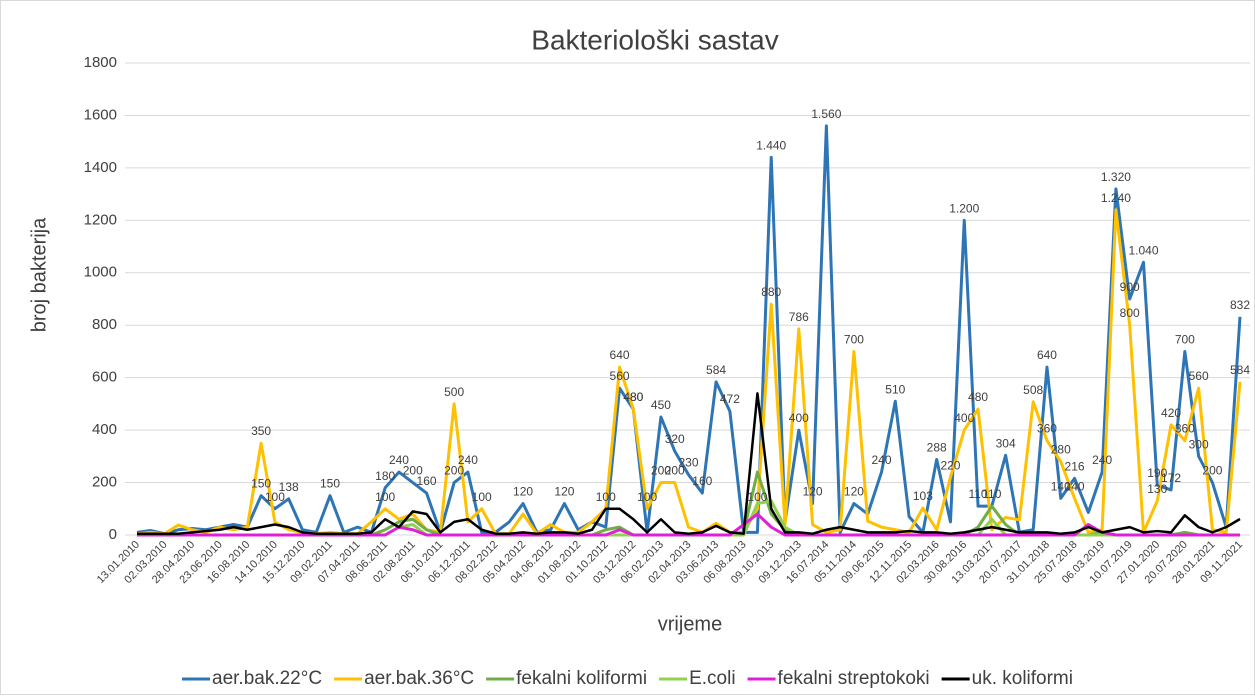 This screenshot has width=1255, height=700. What do you see at coordinates (1116, 198) in the screenshot?
I see `data-label: 1.240` at bounding box center [1116, 198].